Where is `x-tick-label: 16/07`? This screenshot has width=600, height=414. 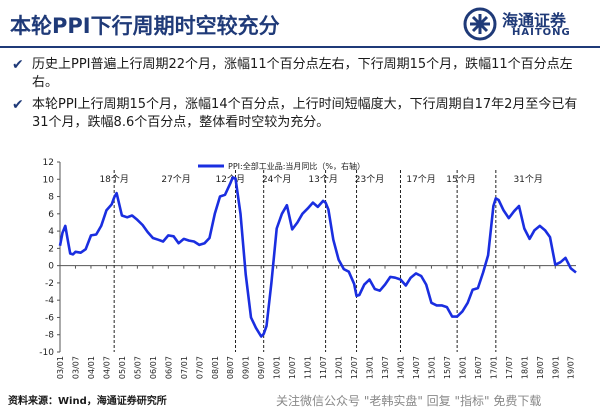 x-tick-label: 16/07 is located at coordinates (478, 367).